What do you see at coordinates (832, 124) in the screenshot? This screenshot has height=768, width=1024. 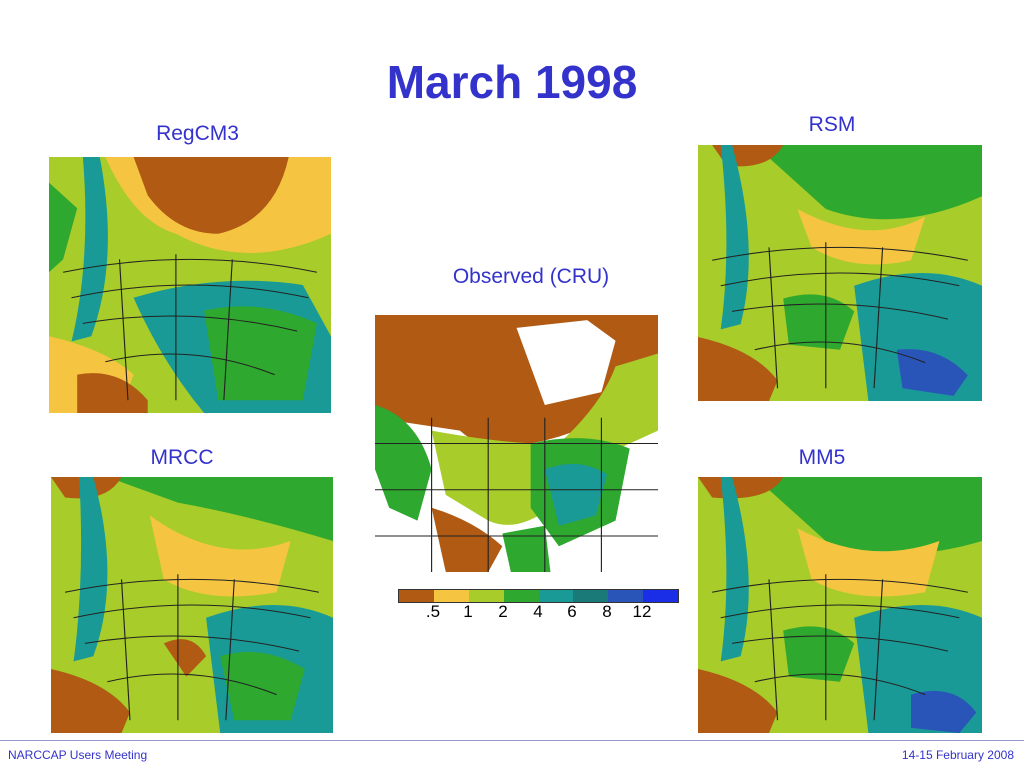 I see `map-label-rsm: RSM` at bounding box center [832, 124].